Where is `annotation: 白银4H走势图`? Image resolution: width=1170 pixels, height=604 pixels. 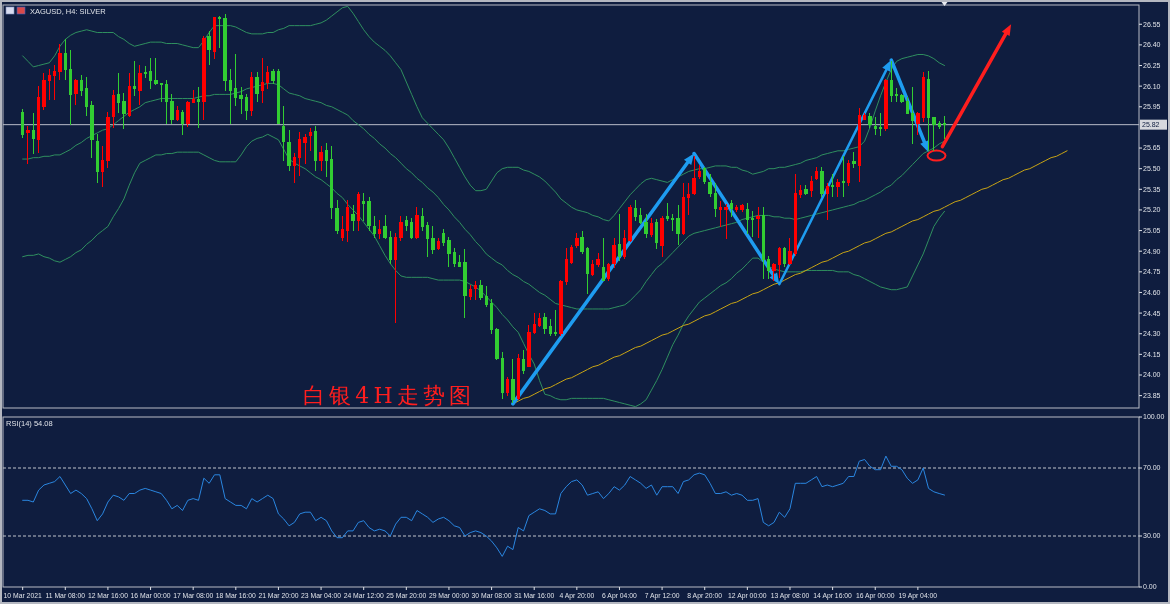 annotation: 白银4H走势图 is located at coordinates (387, 395).